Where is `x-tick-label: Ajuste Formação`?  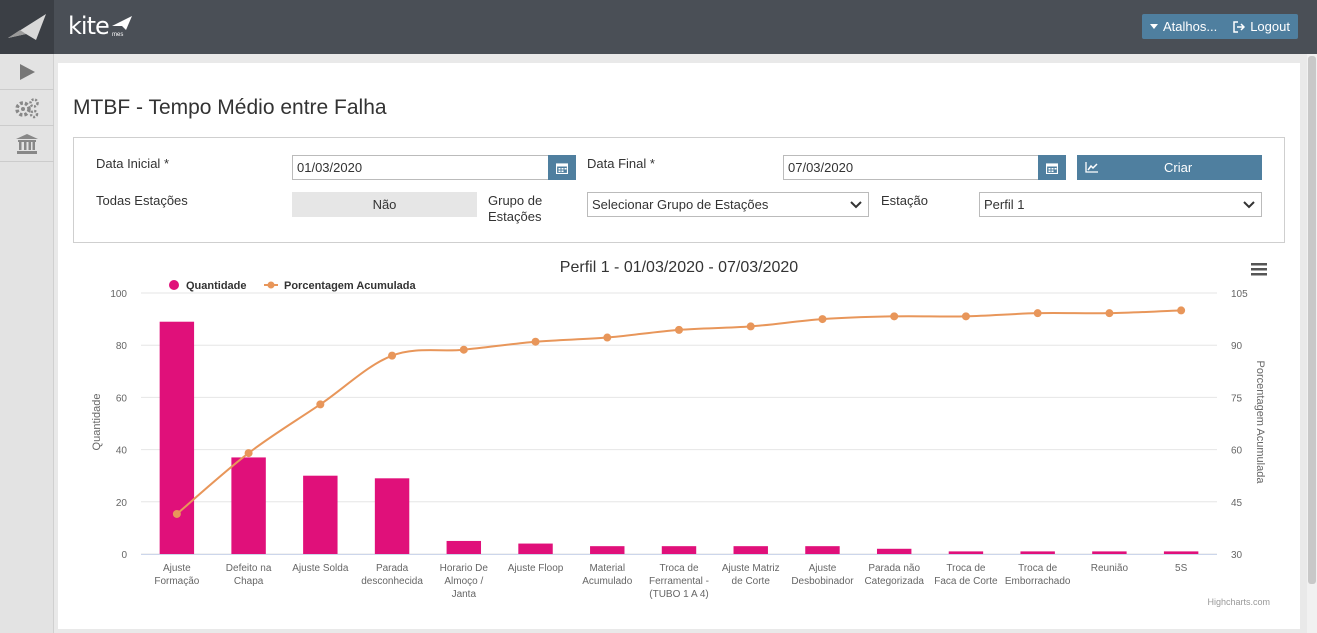 x-tick-label: Ajuste Formação is located at coordinates (176, 575).